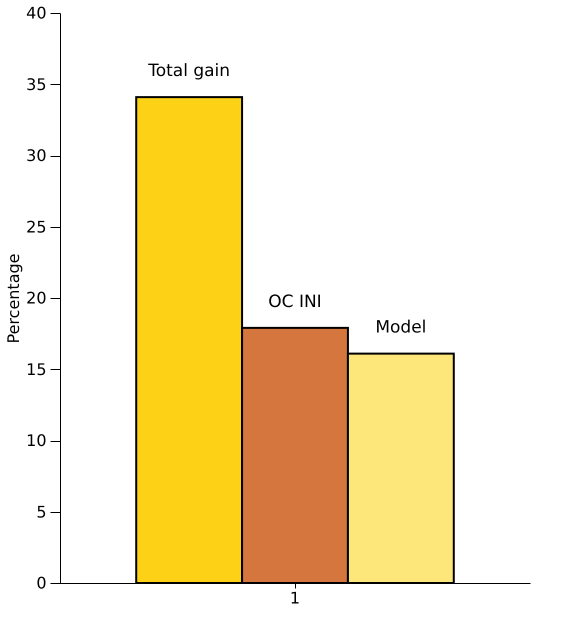  Describe the element at coordinates (36, 369) in the screenshot. I see `y-tick-label: 15` at that location.